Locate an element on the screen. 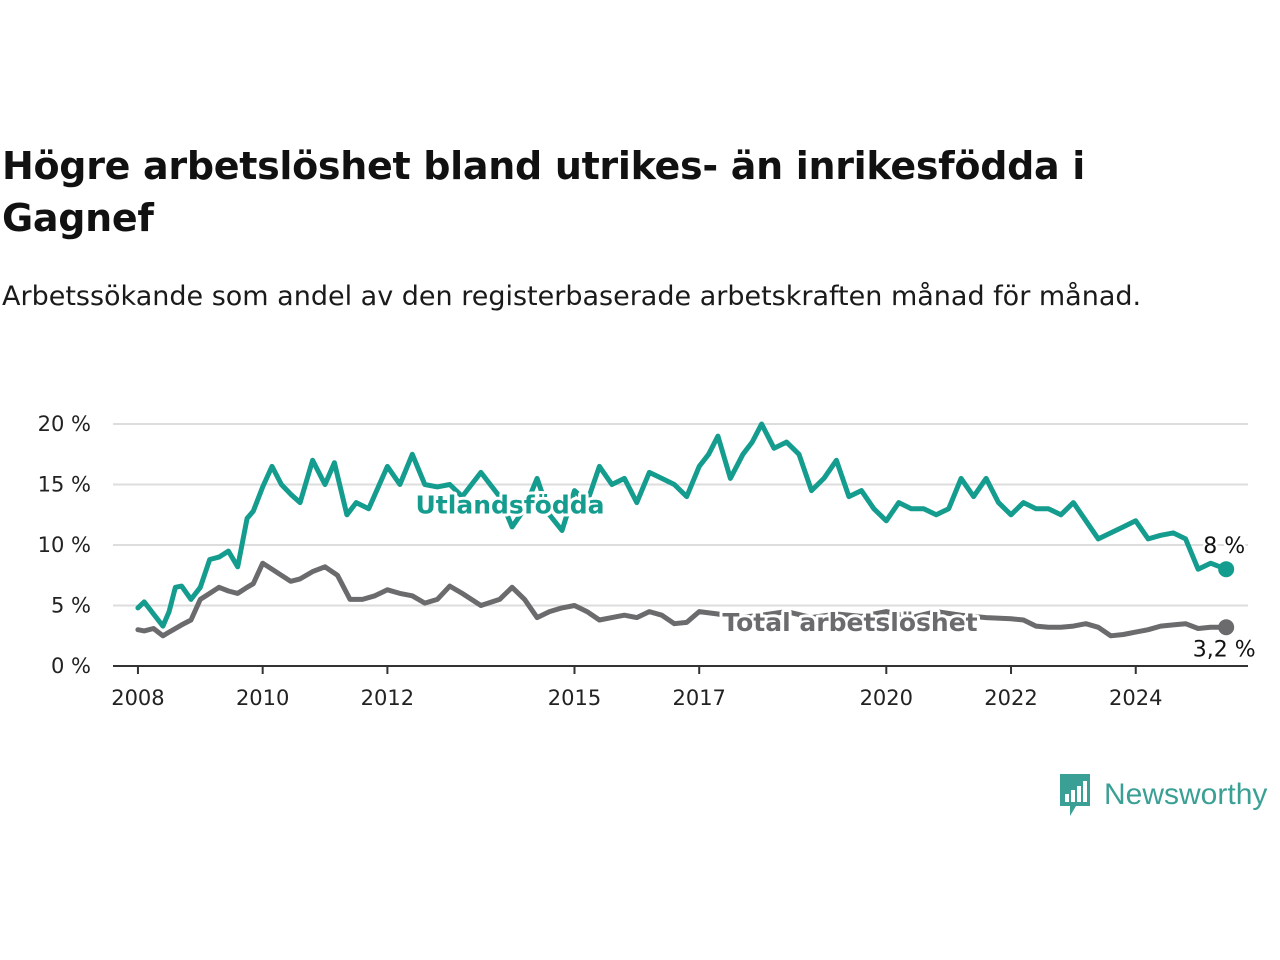  series-labels: Utlandsfödda Total arbetslöshet 8 % 3,2 % is located at coordinates (836, 576).